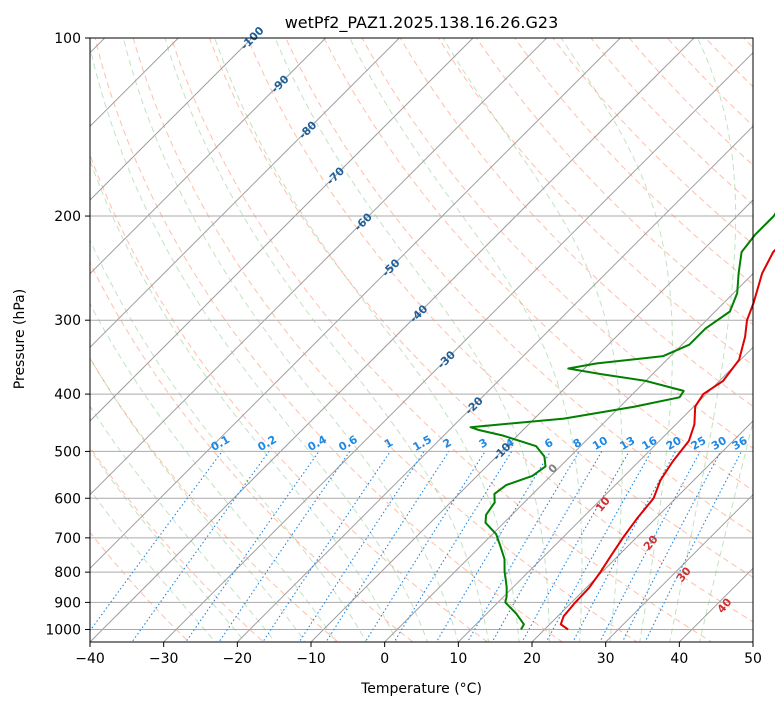 The image size is (775, 708). I want to click on y-axis-label: Pressure (hPa), so click(20, 339).